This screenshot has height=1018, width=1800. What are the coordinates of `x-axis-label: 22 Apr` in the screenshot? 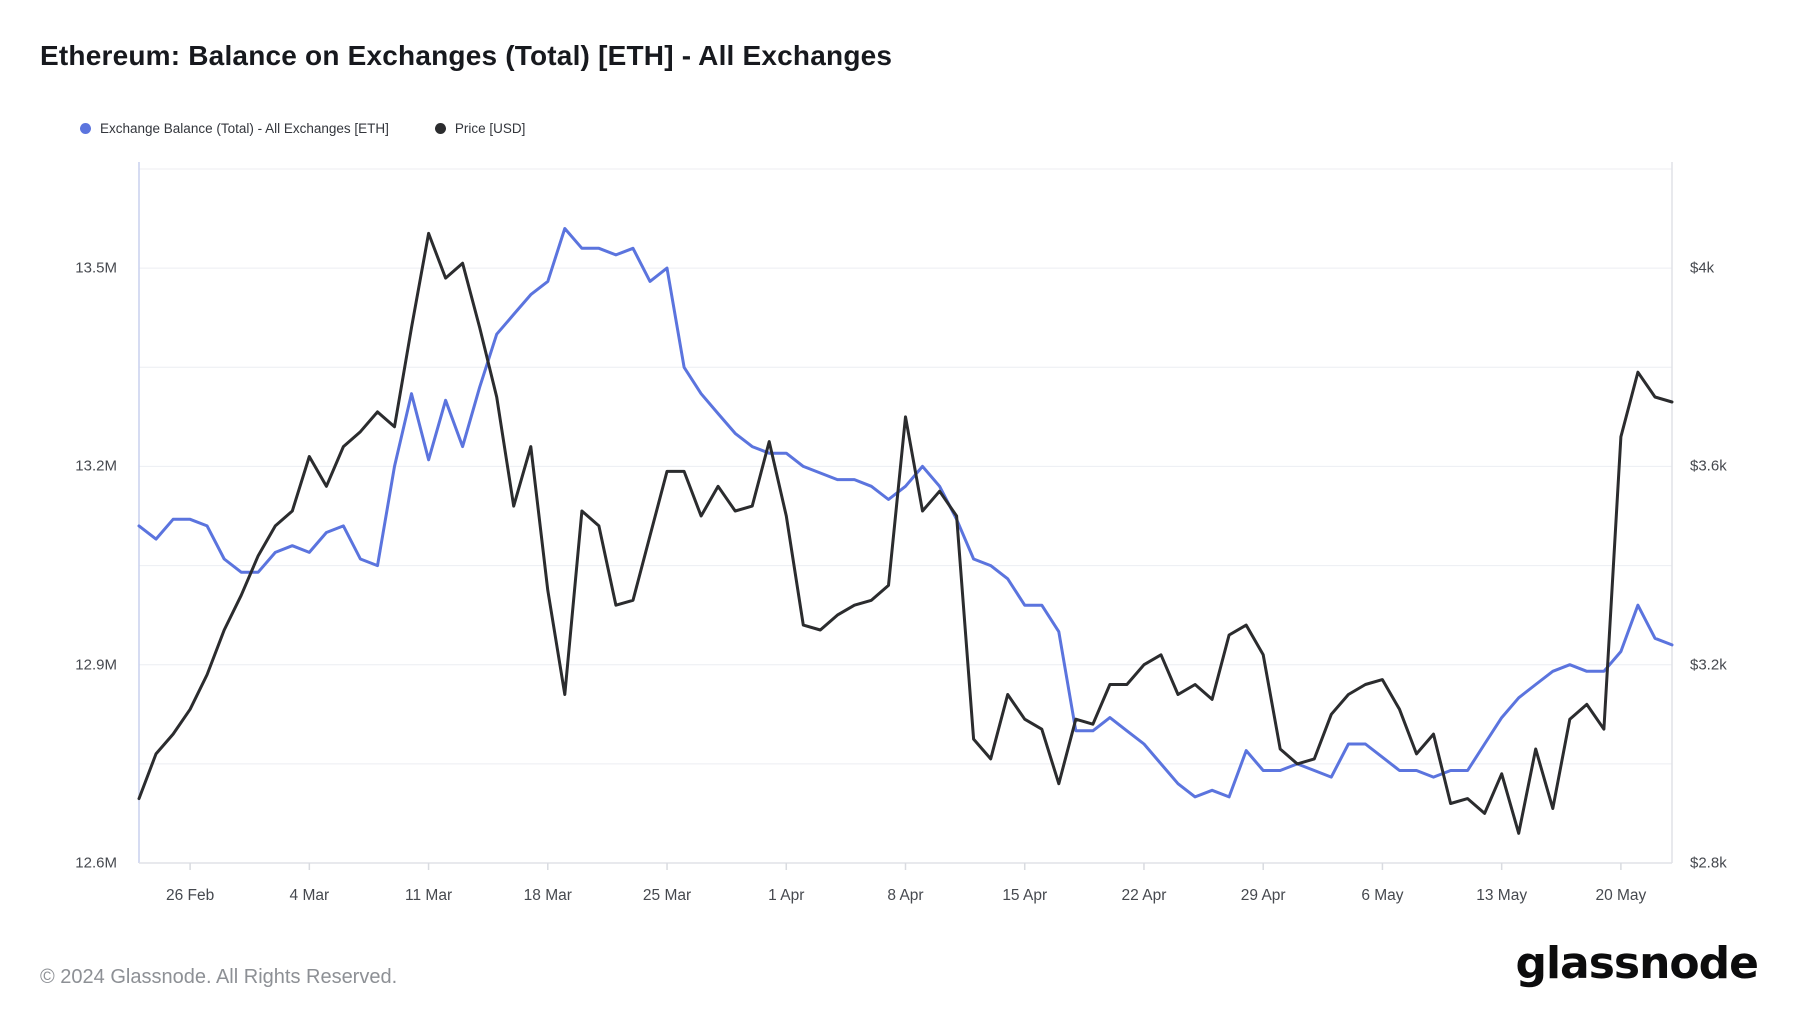 It's located at (1144, 895).